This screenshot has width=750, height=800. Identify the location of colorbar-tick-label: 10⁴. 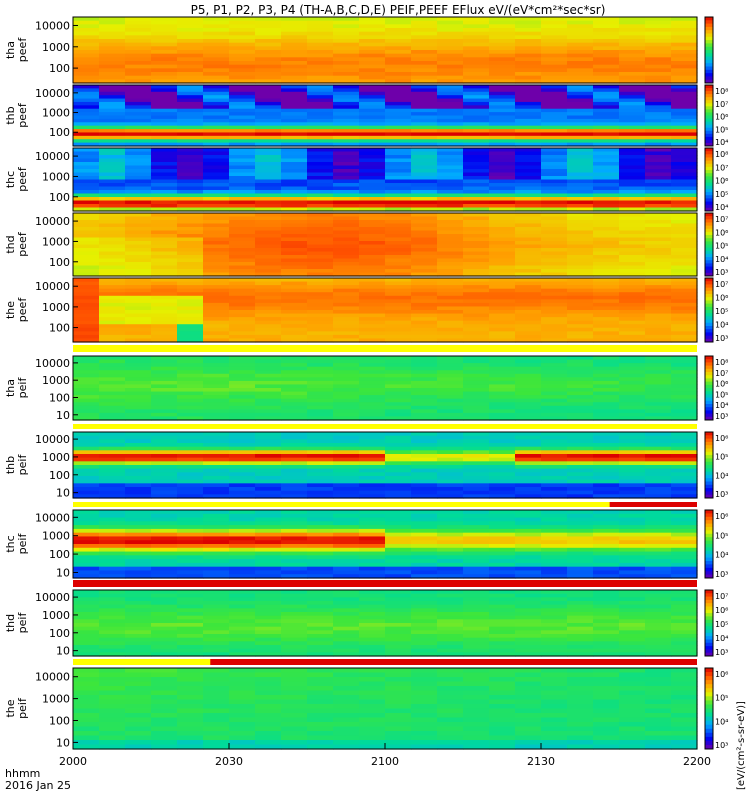
(721, 207).